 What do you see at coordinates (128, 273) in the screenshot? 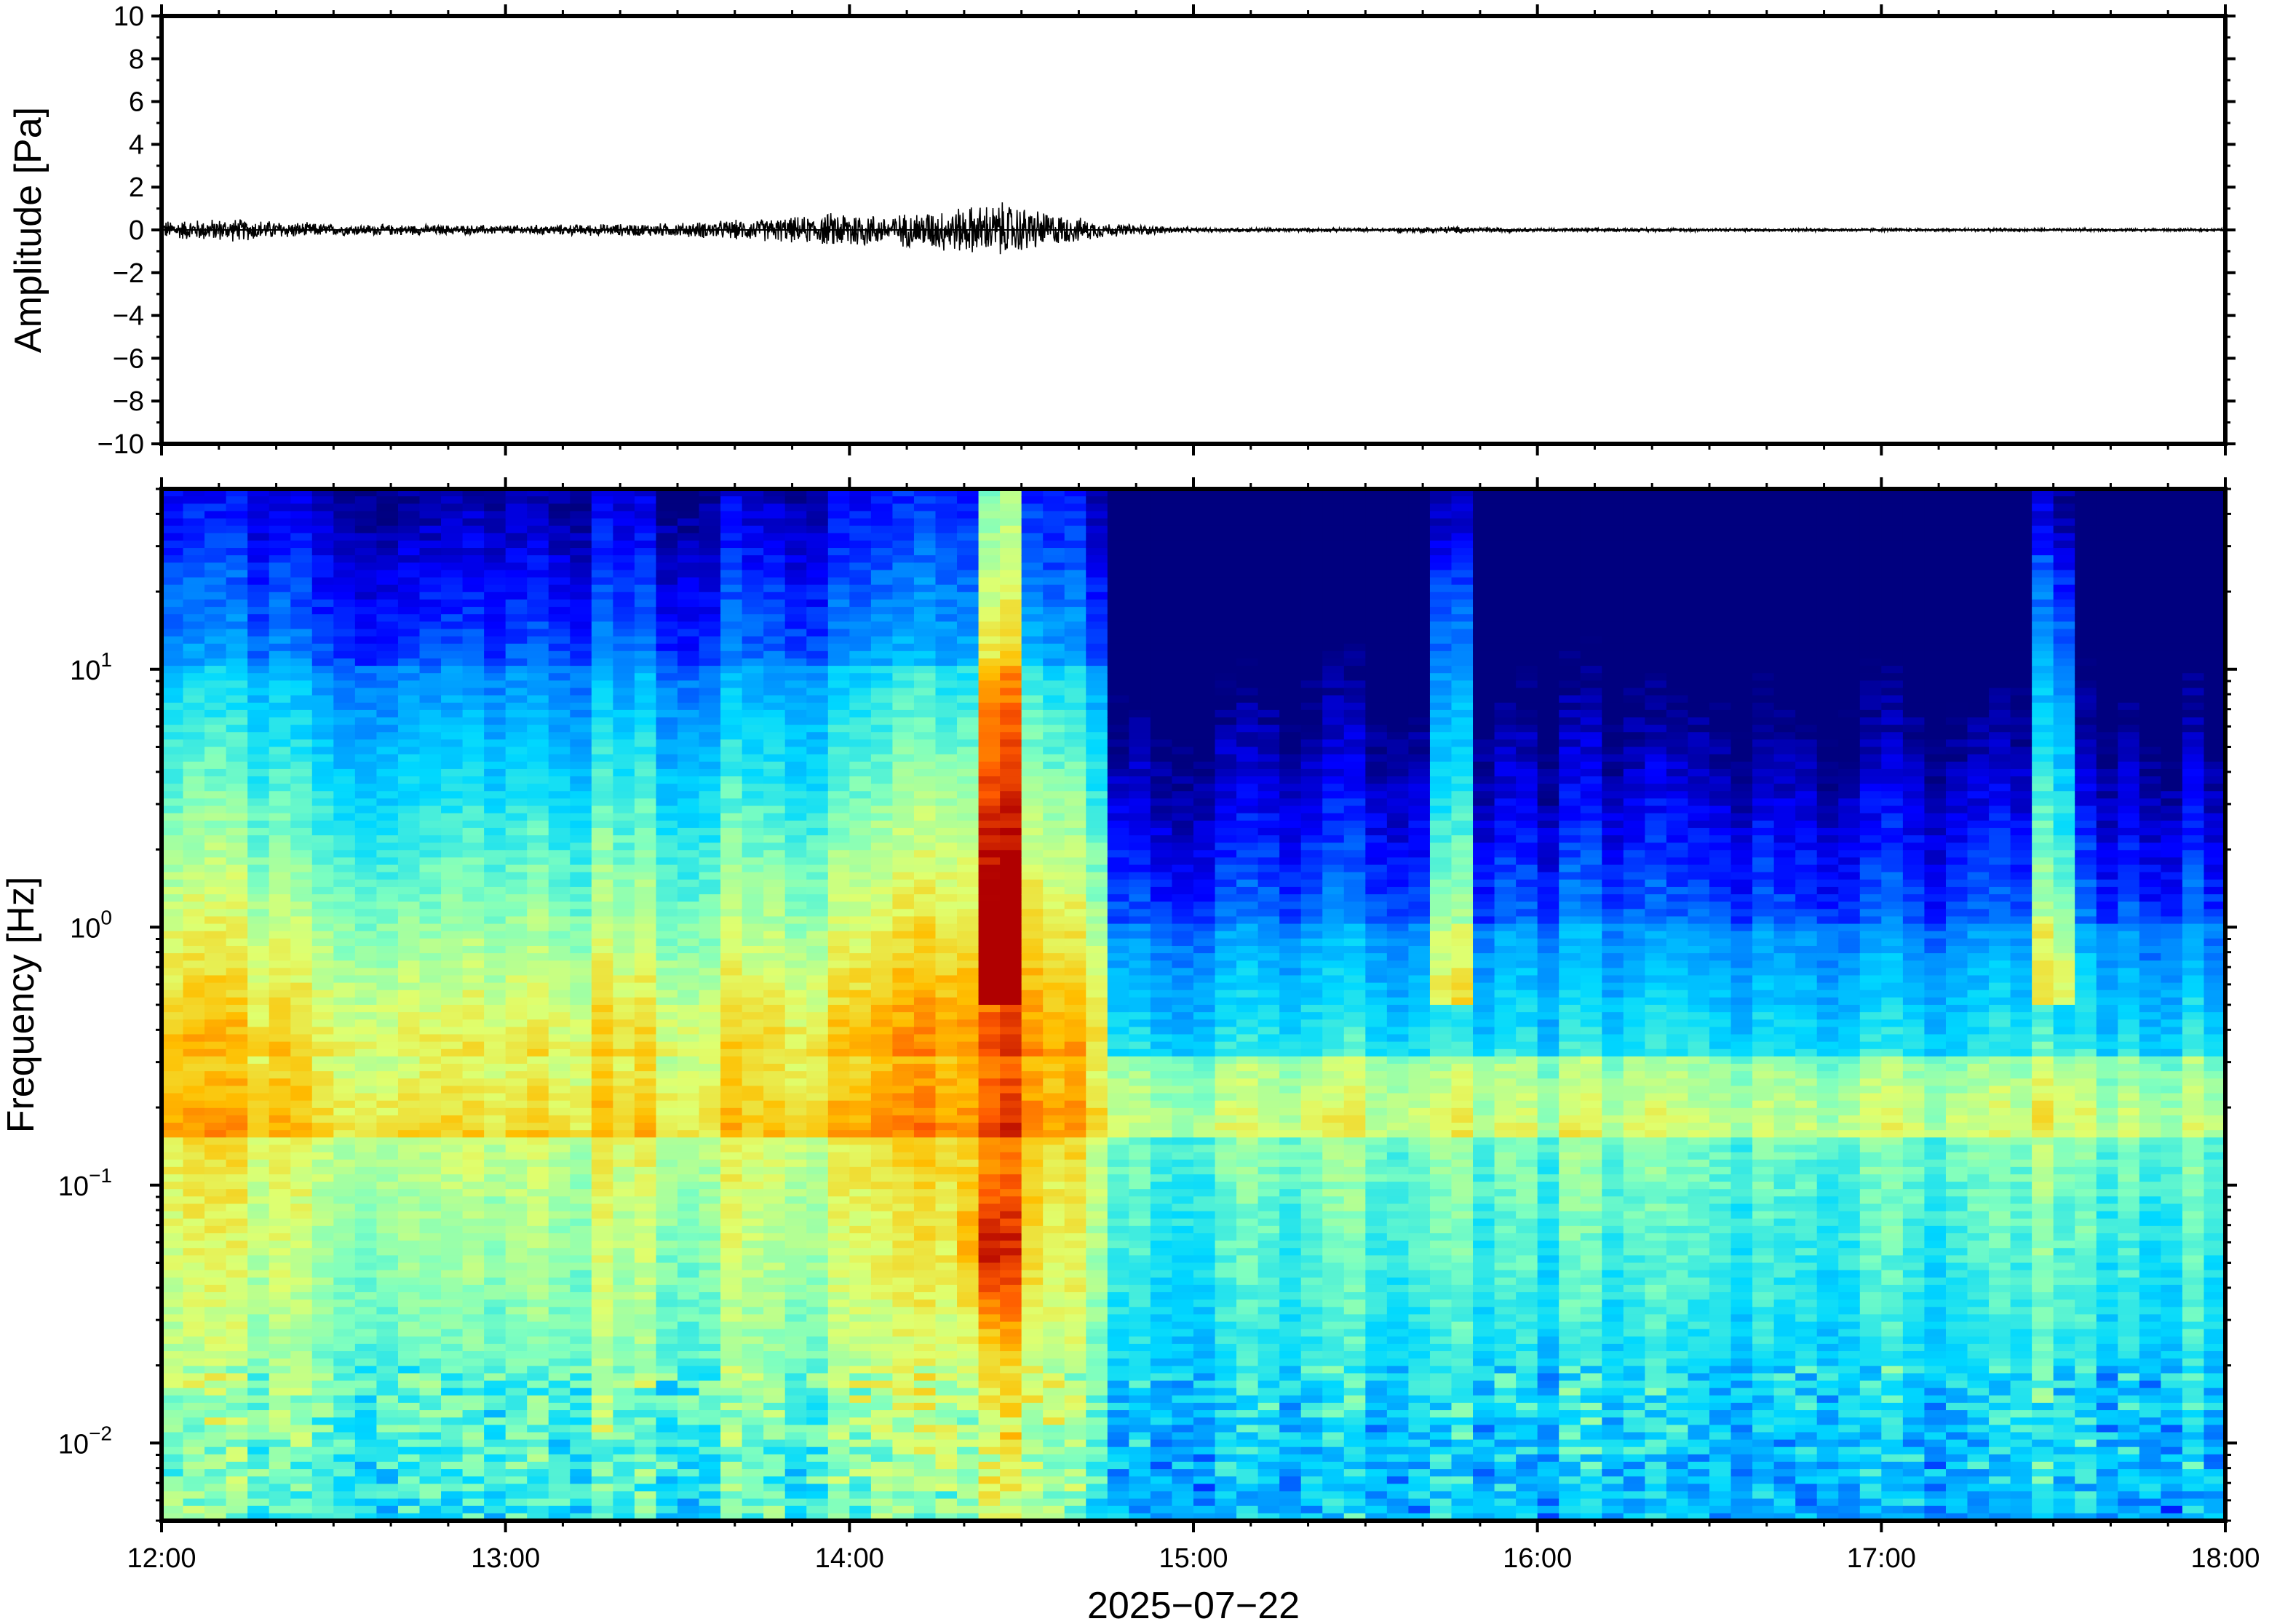
I see `waveform-y-tick-label: −2` at bounding box center [128, 273].